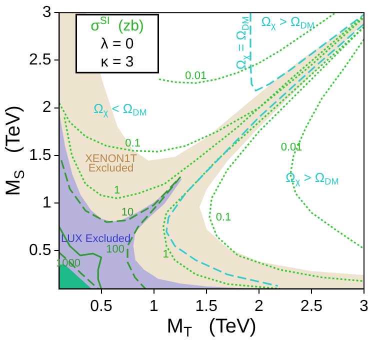 The height and width of the screenshot is (359, 374). Describe the element at coordinates (40, 60) in the screenshot. I see `y-tick-label: 2.5` at that location.